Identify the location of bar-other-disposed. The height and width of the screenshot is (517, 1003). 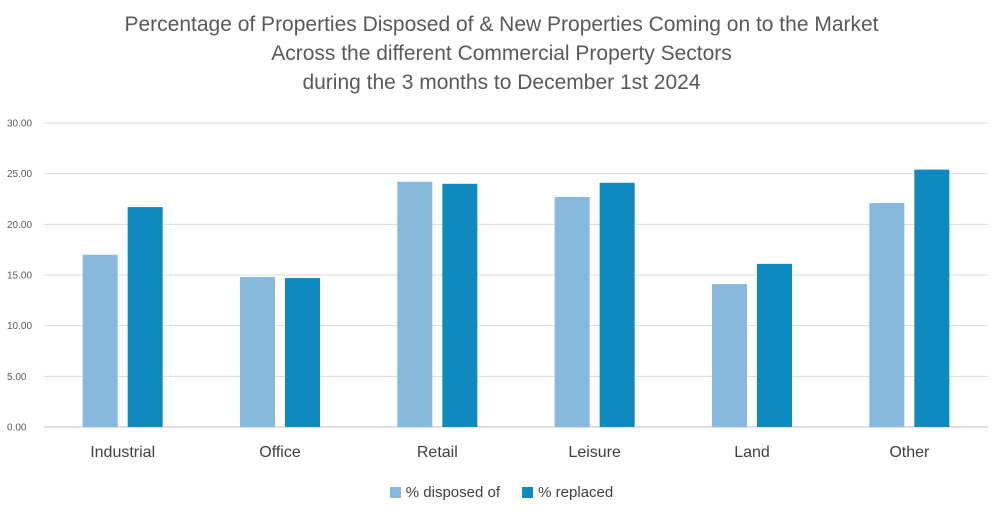
(887, 315).